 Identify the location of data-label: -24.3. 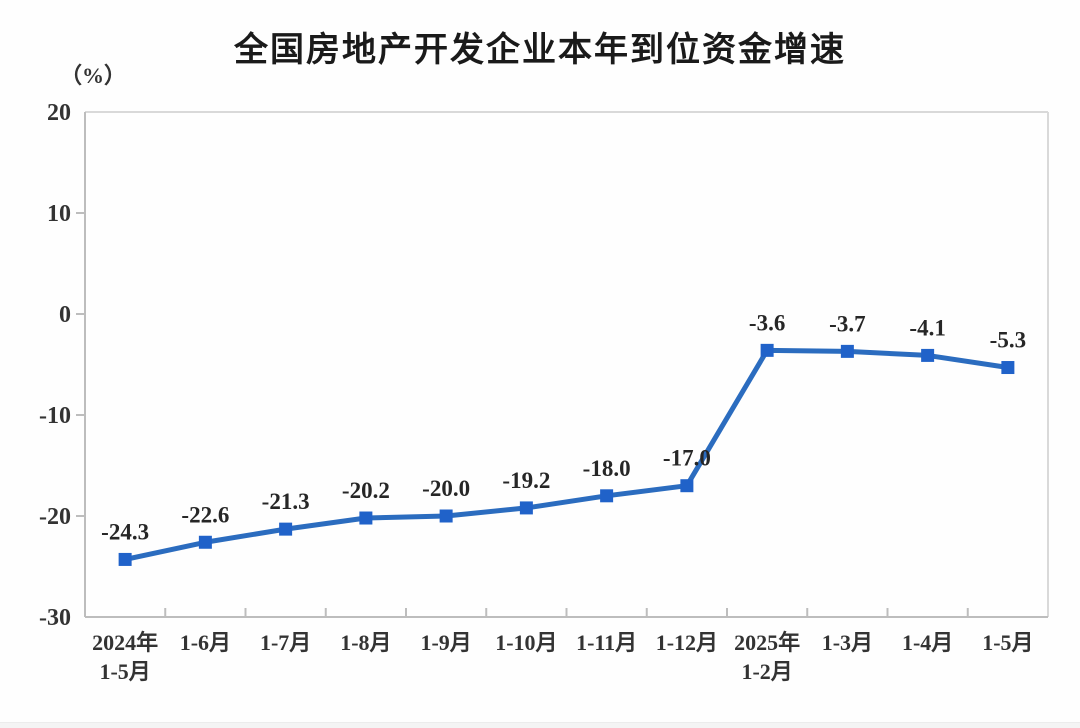
(125, 531).